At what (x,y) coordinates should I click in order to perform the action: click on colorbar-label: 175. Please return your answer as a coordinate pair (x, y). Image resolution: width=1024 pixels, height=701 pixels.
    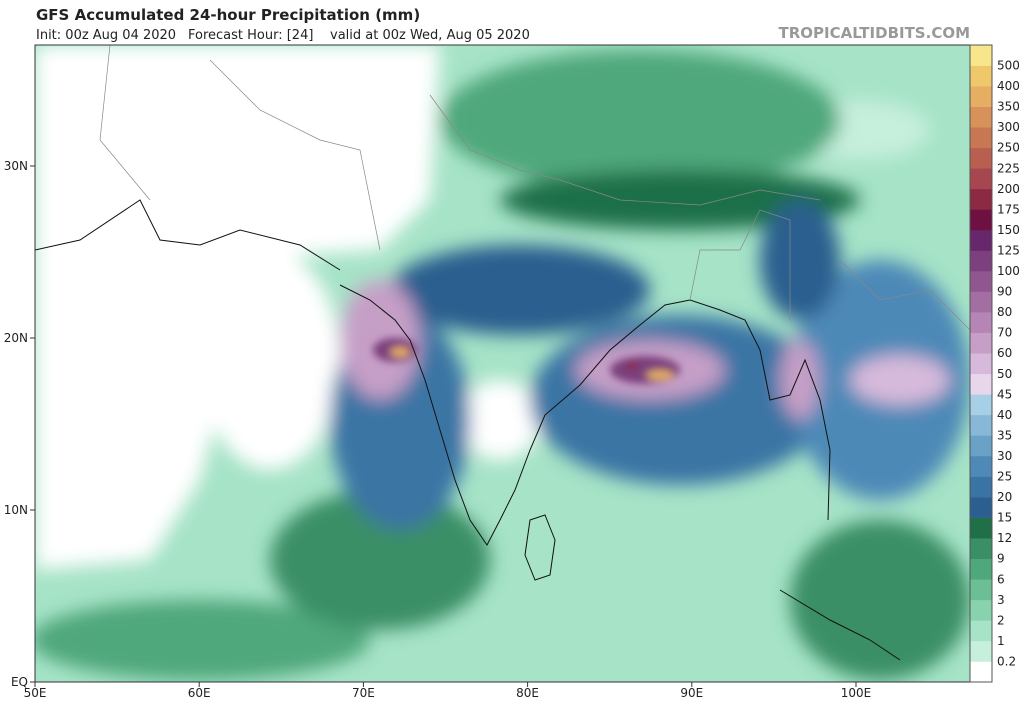
    Looking at the image, I should click on (1008, 209).